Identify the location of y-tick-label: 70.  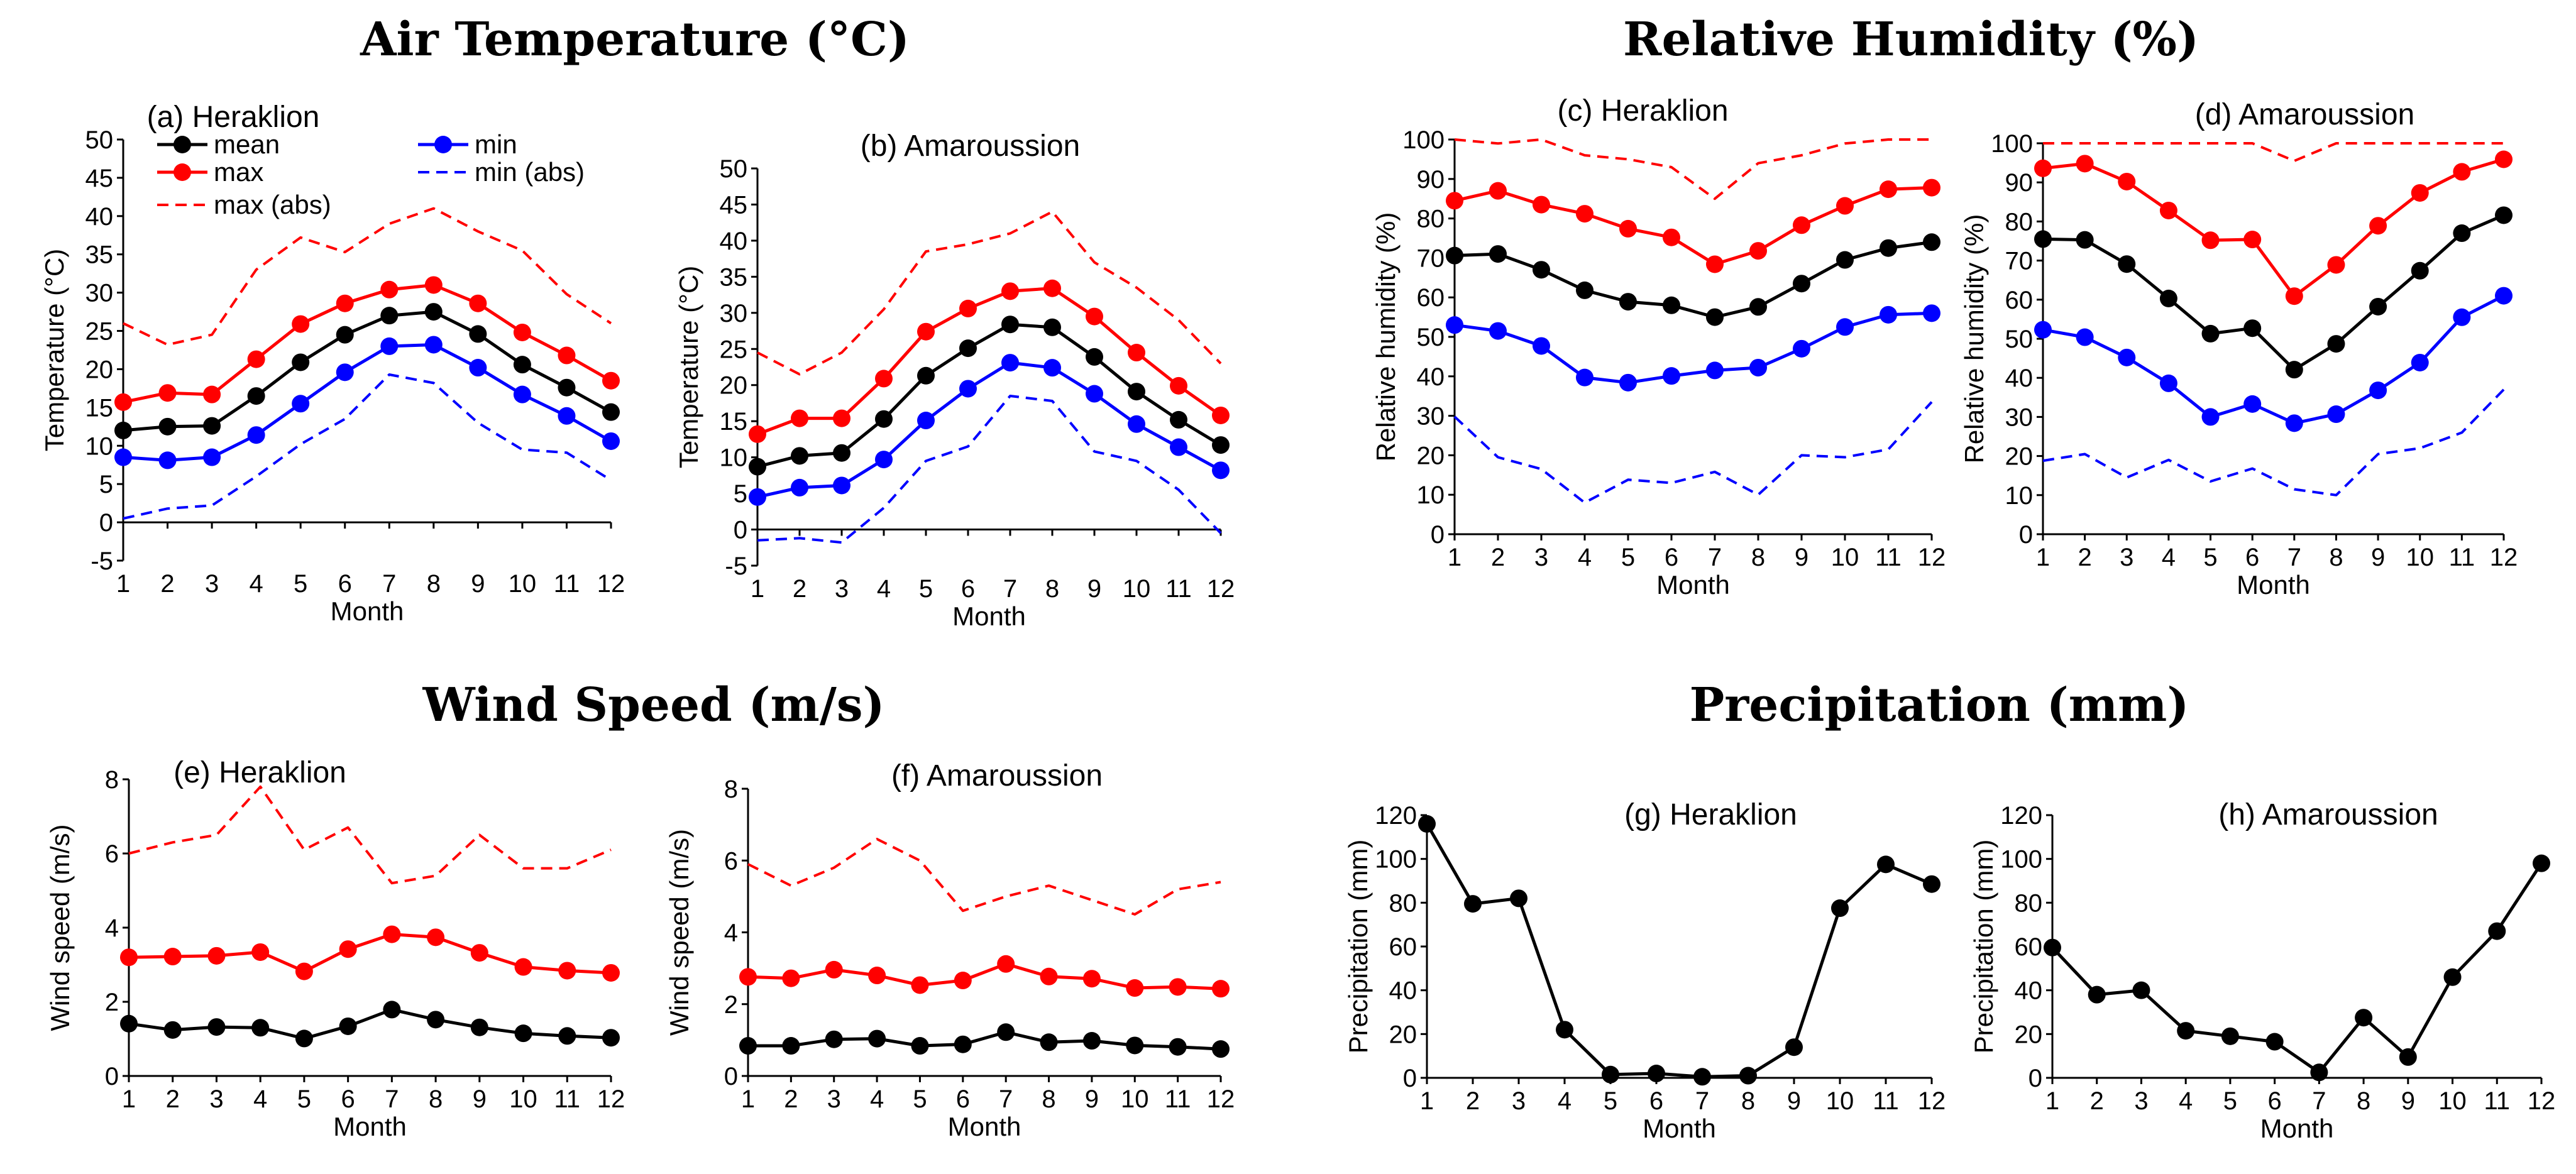
(2020, 261).